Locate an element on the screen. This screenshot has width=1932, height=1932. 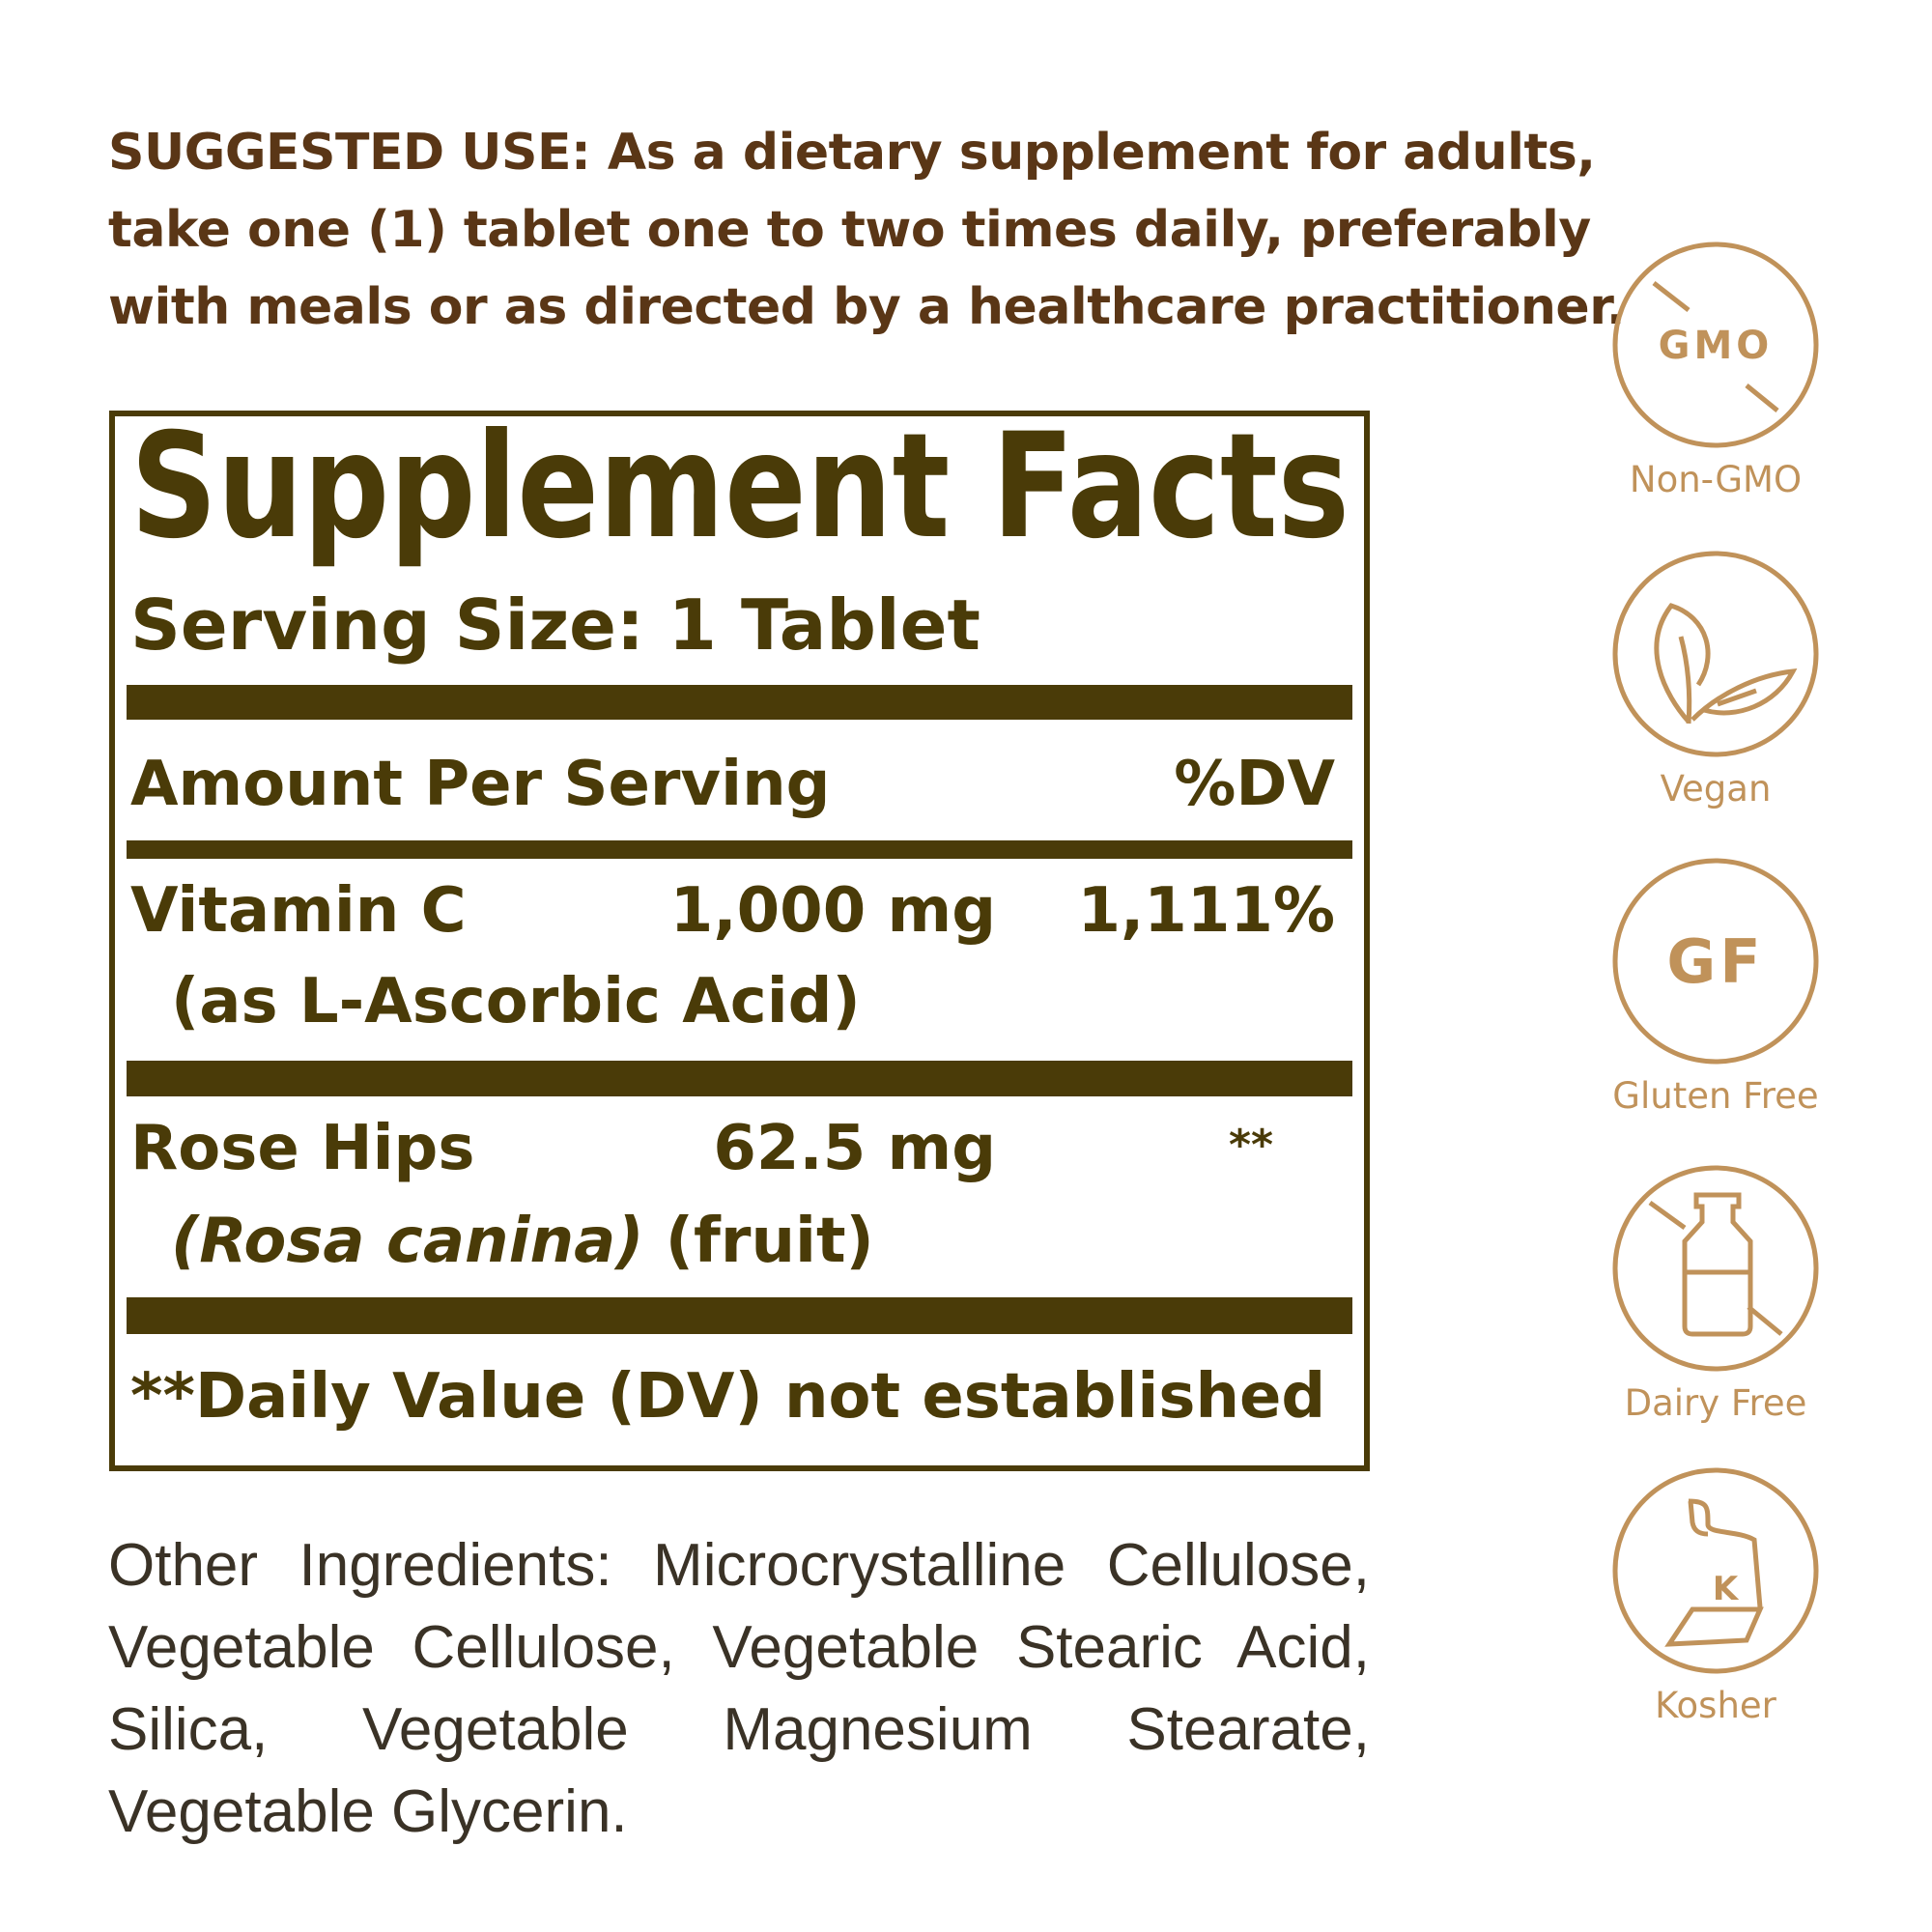
badge-vegan: Vegan is located at coordinates (1715, 680).